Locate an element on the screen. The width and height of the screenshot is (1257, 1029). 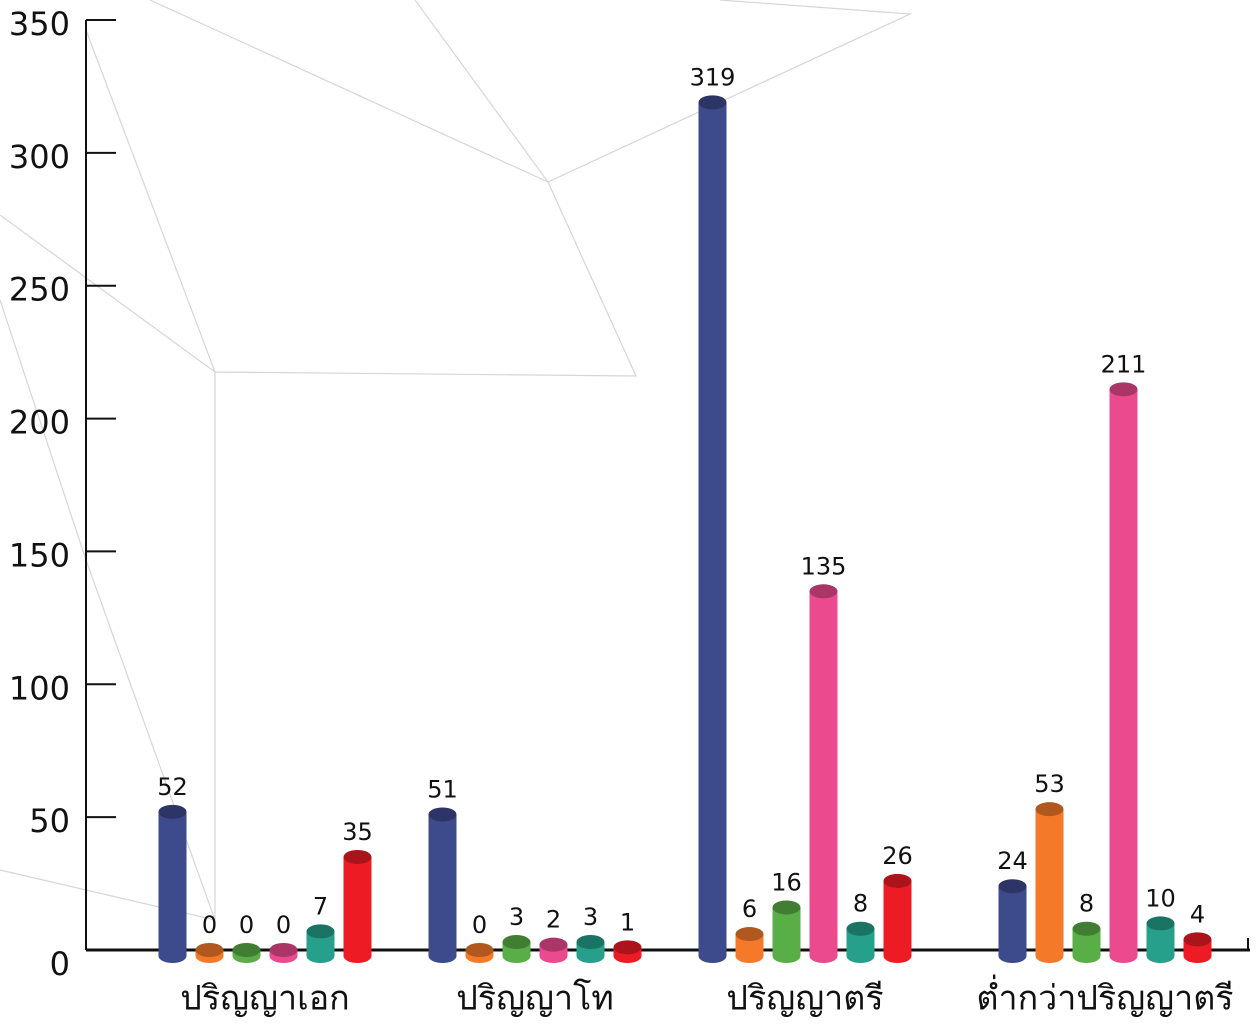
data-label: 211 is located at coordinates (1124, 364).